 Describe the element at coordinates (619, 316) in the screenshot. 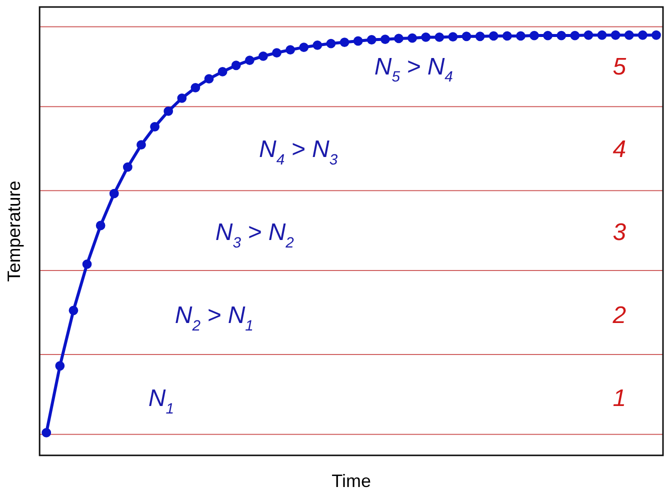

I see `annotation: 2` at that location.